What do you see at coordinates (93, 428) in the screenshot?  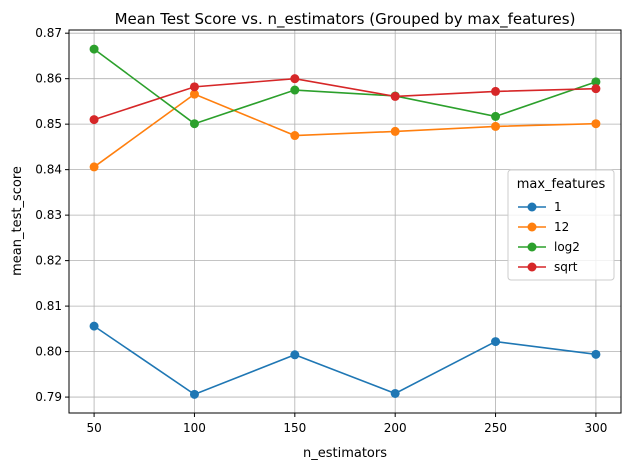 I see `x-tick-label: 50` at bounding box center [93, 428].